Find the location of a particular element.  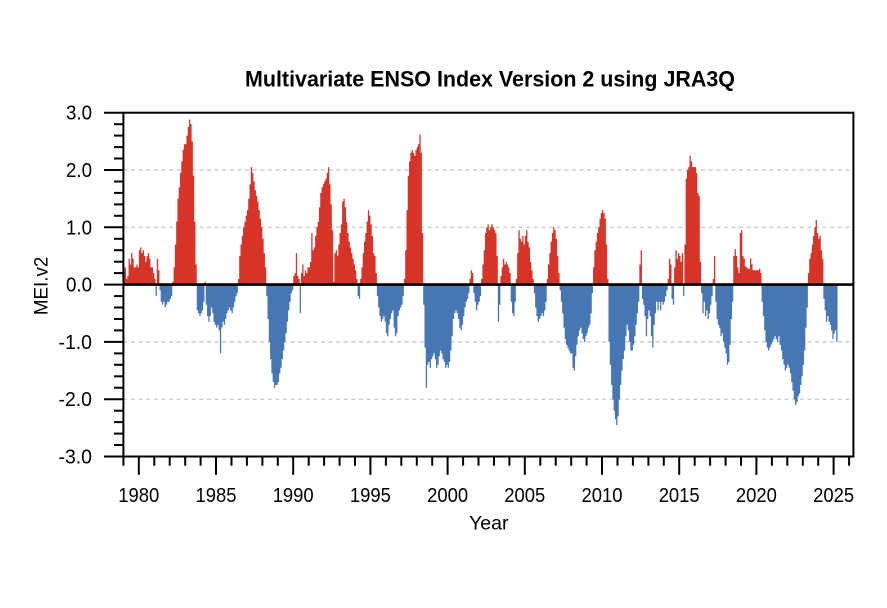

svg-text: 3.0 is located at coordinates (79, 114).